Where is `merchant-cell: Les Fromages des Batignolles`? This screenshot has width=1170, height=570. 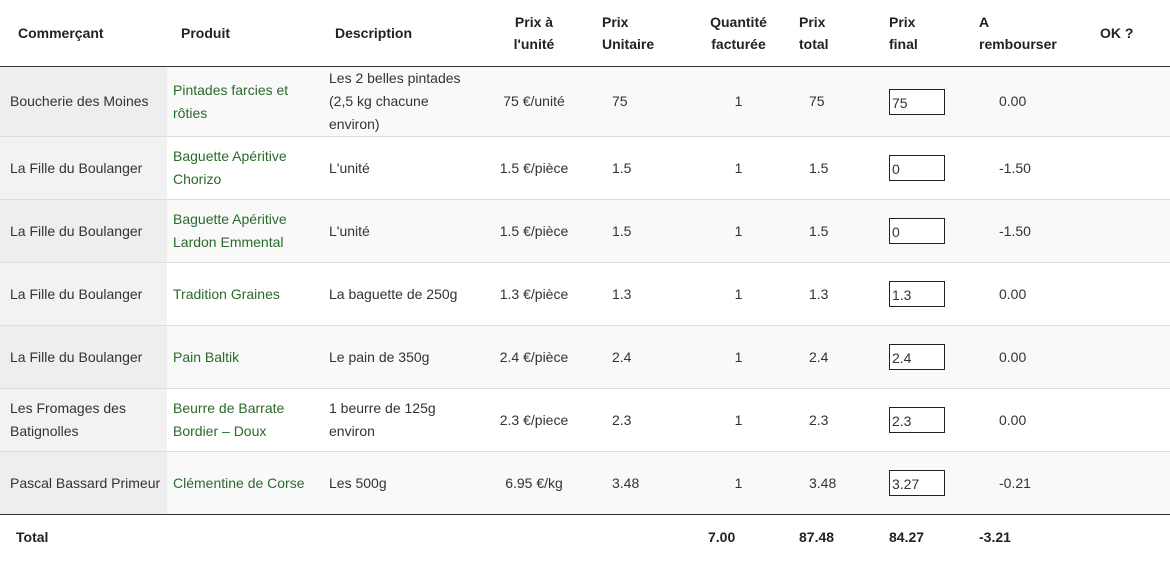 merchant-cell: Les Fromages des Batignolles is located at coordinates (83, 420).